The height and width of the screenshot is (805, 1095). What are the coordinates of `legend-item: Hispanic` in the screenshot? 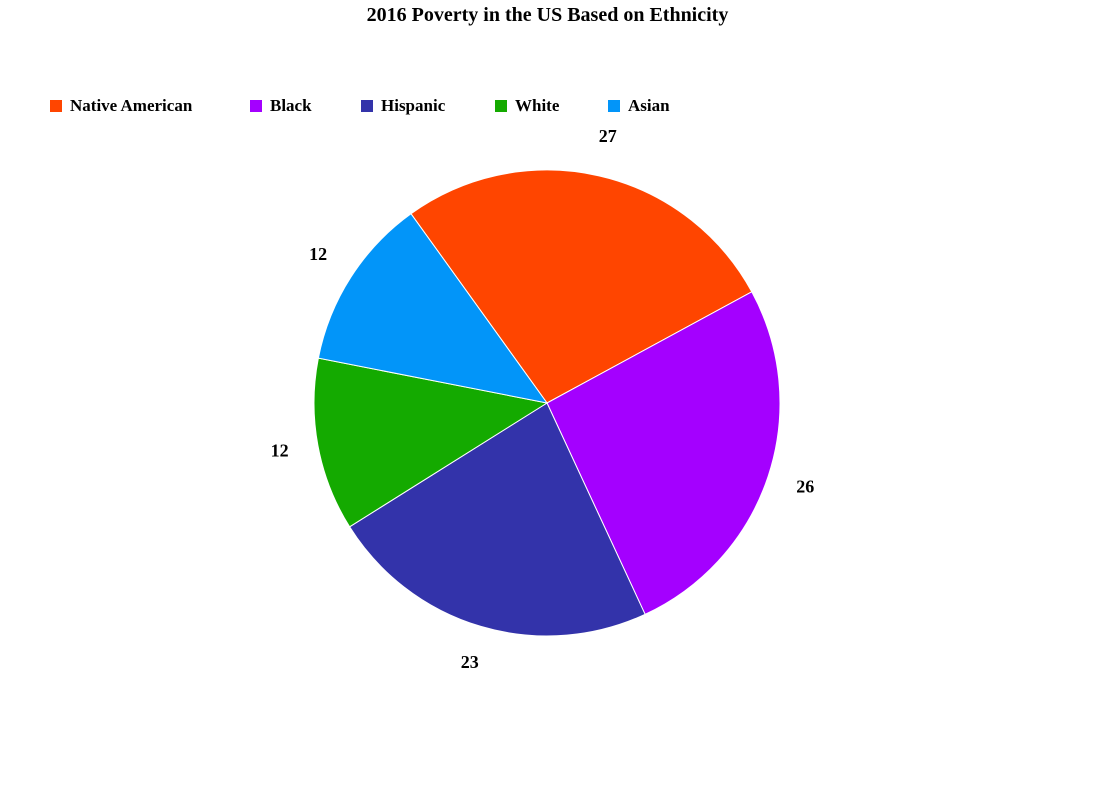 It's located at (403, 106).